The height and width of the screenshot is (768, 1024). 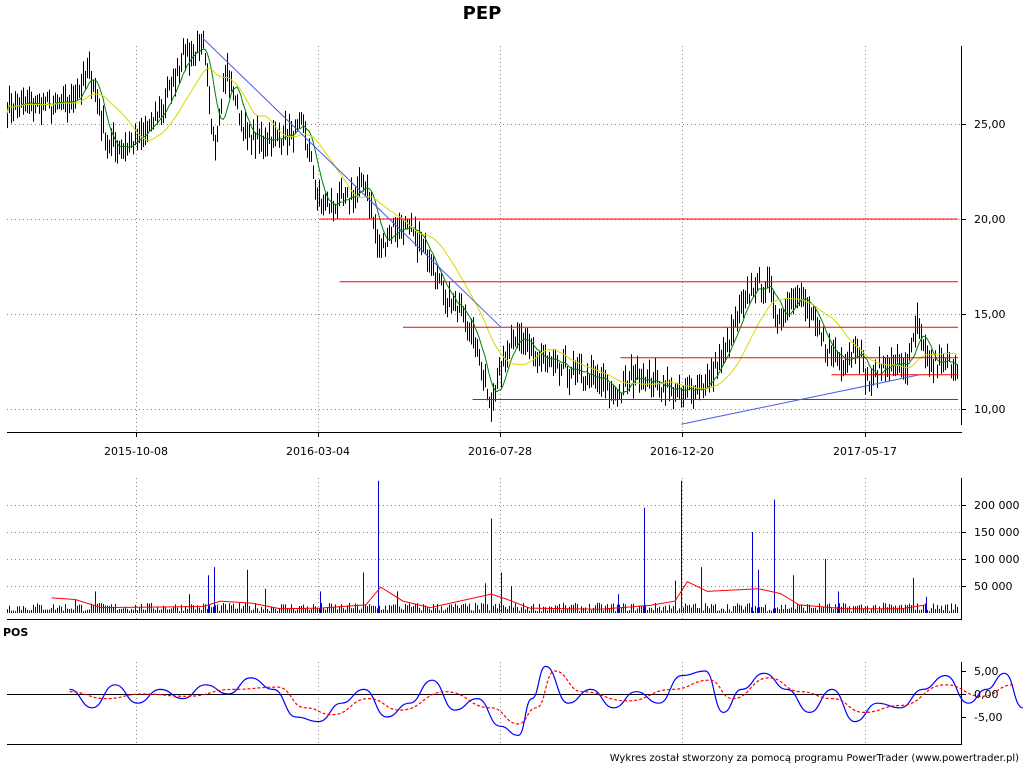 I want to click on oscillator-y-tick: 5,00, so click(x=986, y=671).